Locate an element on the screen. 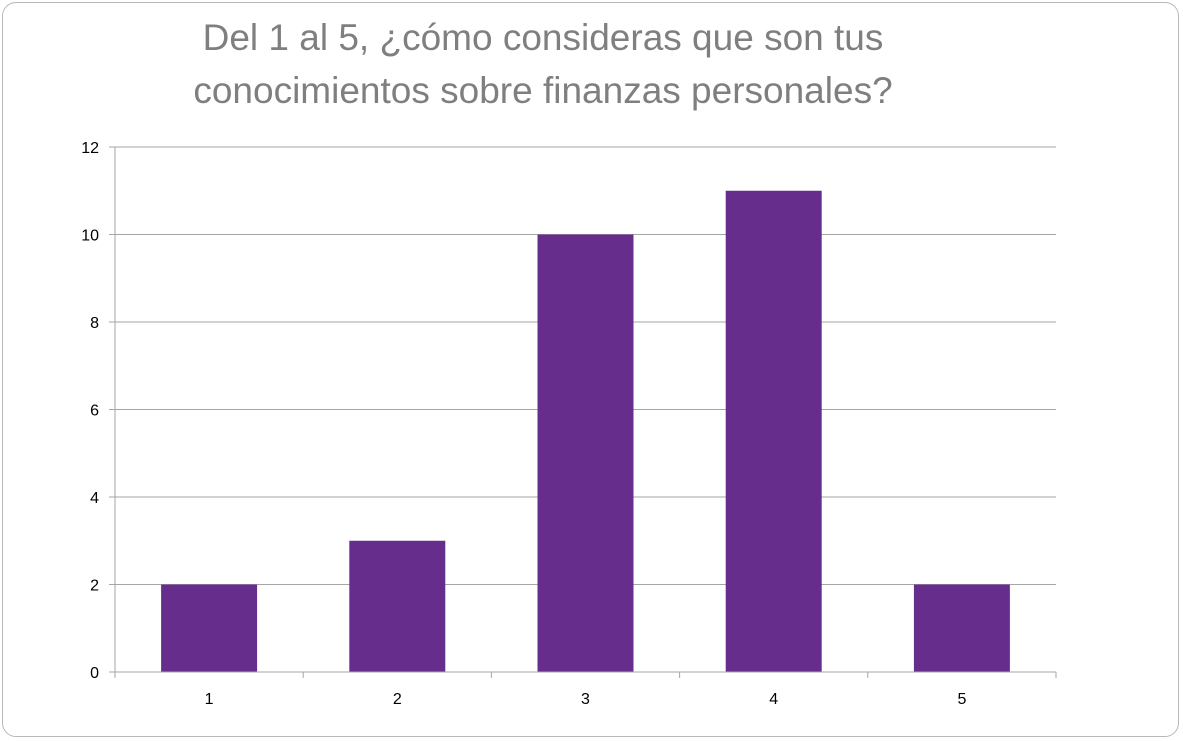  y-tick-label: 12 is located at coordinates (90, 148).